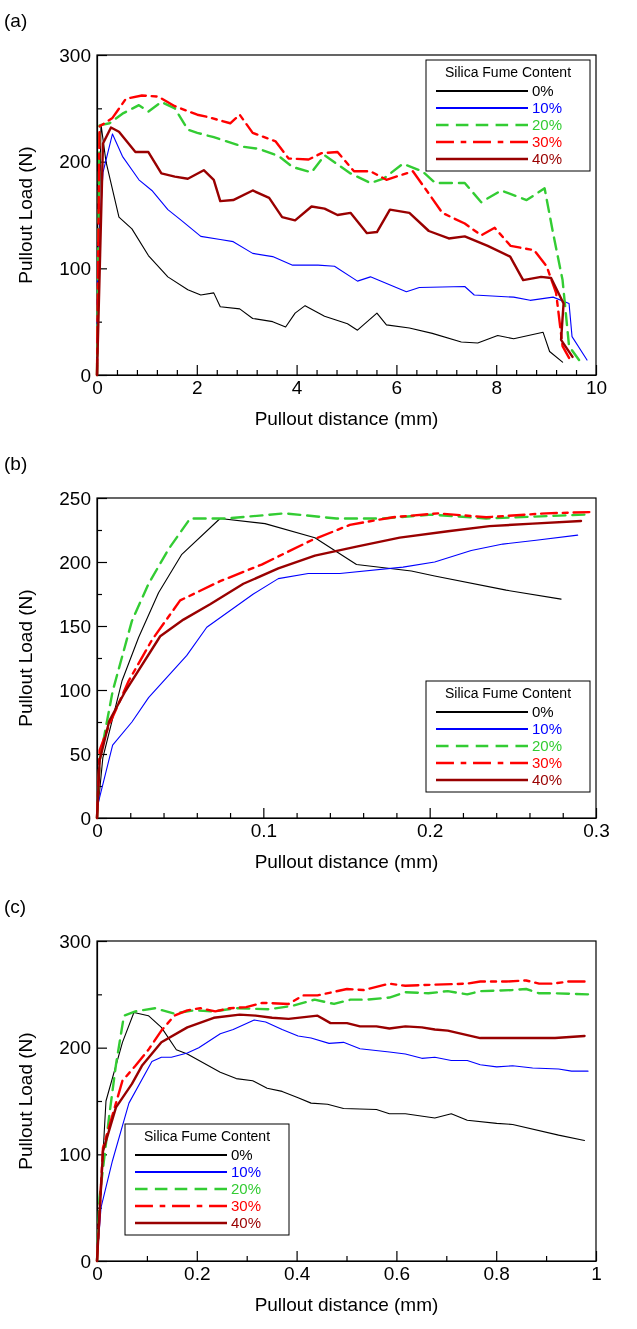 The height and width of the screenshot is (1329, 637). What do you see at coordinates (16, 20) in the screenshot?
I see `chart-title: (a)` at bounding box center [16, 20].